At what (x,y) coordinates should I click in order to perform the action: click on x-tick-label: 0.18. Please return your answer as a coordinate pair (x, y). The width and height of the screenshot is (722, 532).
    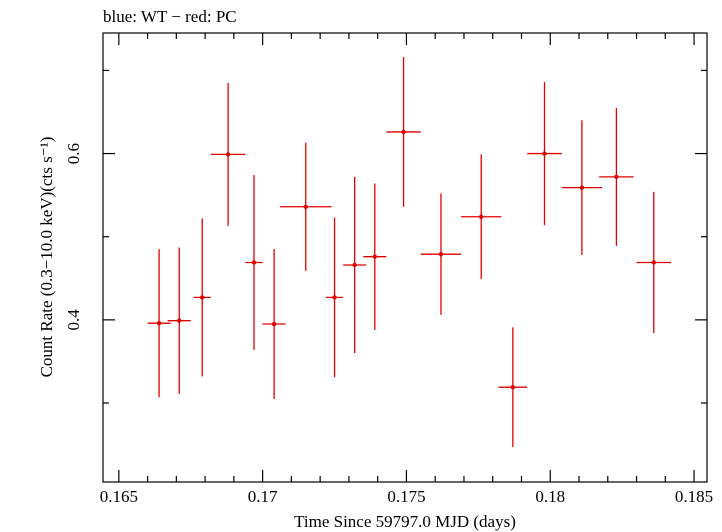
    Looking at the image, I should click on (550, 496).